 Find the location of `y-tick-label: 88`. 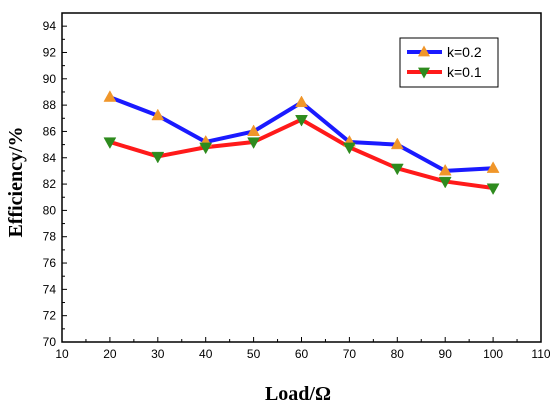

y-tick-label: 88 is located at coordinates (50, 105).